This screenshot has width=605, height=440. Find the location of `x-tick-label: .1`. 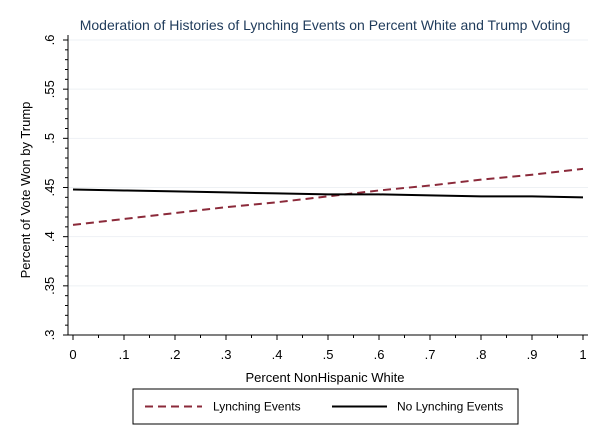

x-tick-label: .1 is located at coordinates (124, 354).